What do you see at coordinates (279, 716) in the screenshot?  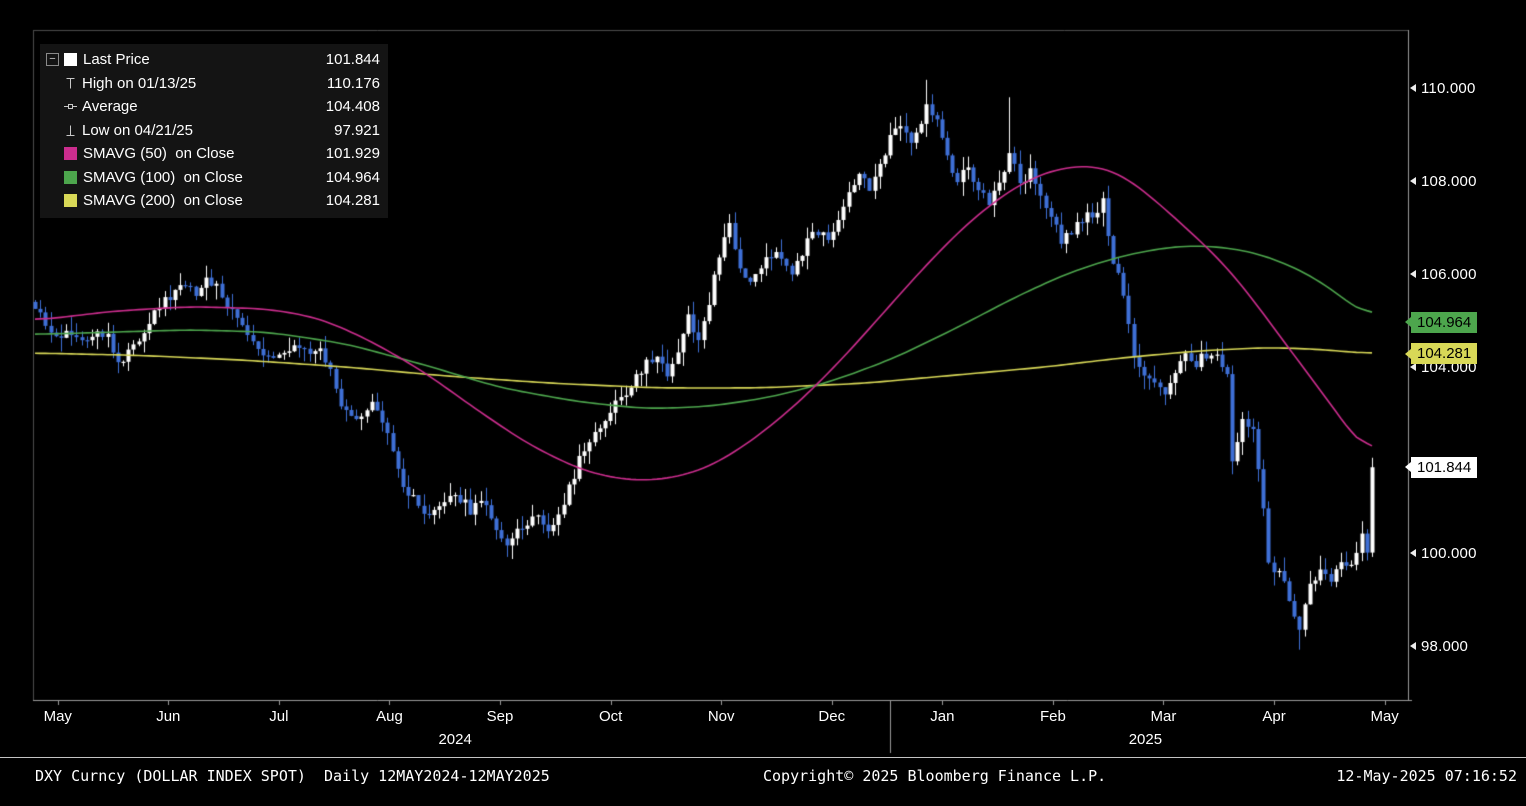 I see `x-month-label: Jul` at bounding box center [279, 716].